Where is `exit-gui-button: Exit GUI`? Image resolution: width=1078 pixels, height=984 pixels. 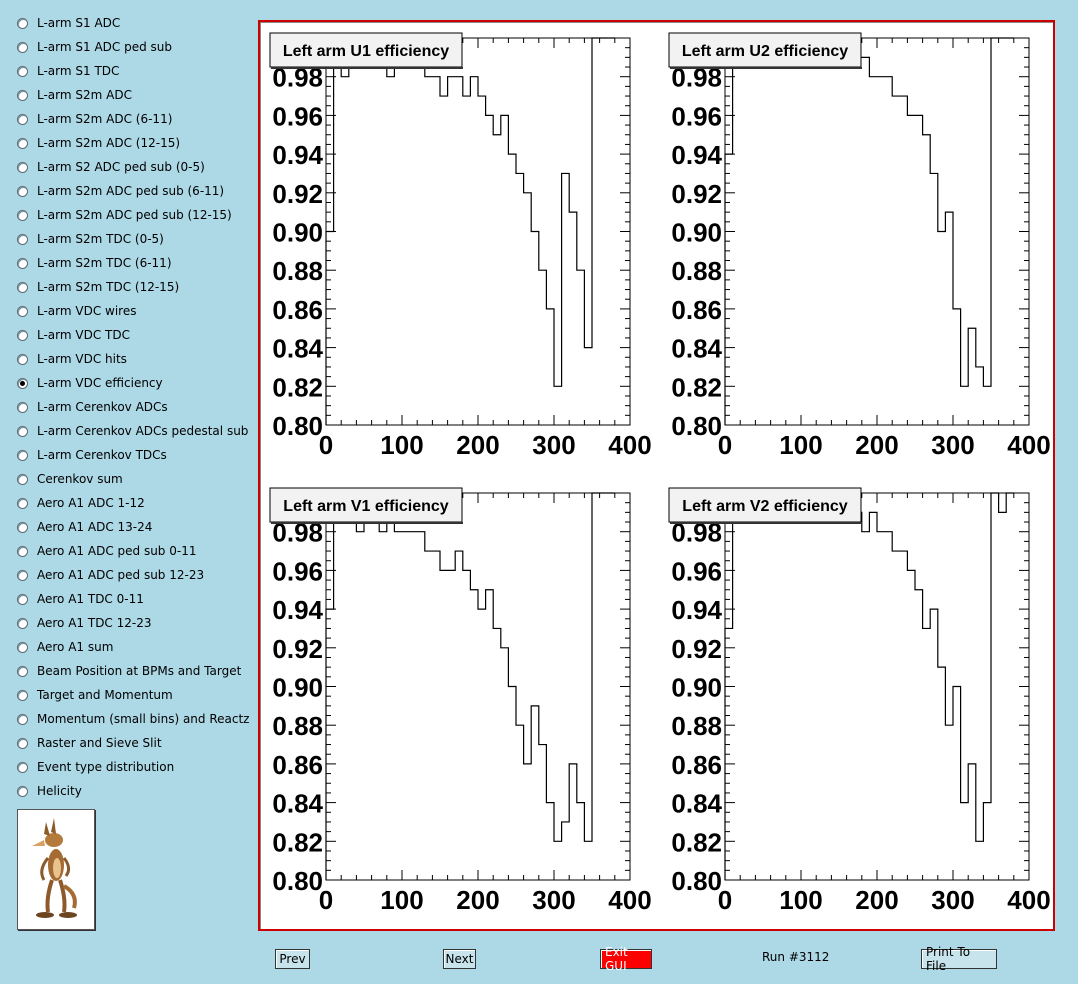
exit-gui-button: Exit GUI is located at coordinates (626, 959).